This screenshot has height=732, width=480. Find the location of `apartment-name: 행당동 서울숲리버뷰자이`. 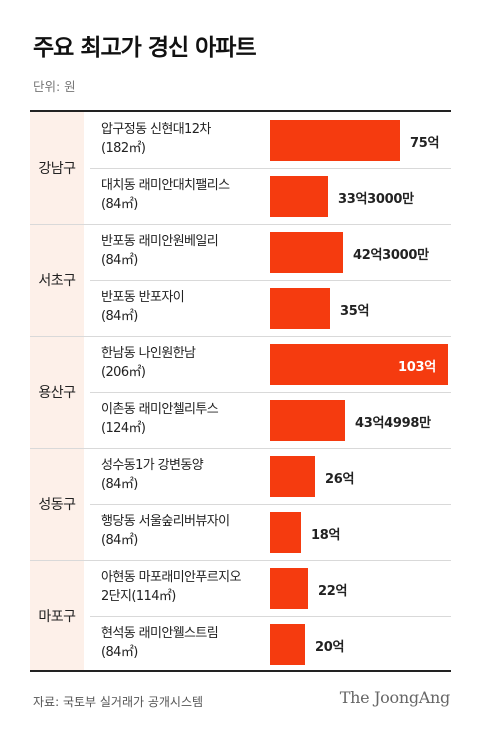

apartment-name: 행당동 서울숲리버뷰자이 is located at coordinates (165, 521).